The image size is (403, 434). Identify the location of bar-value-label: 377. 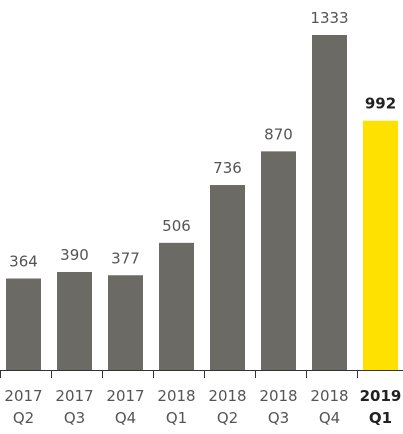
(125, 258).